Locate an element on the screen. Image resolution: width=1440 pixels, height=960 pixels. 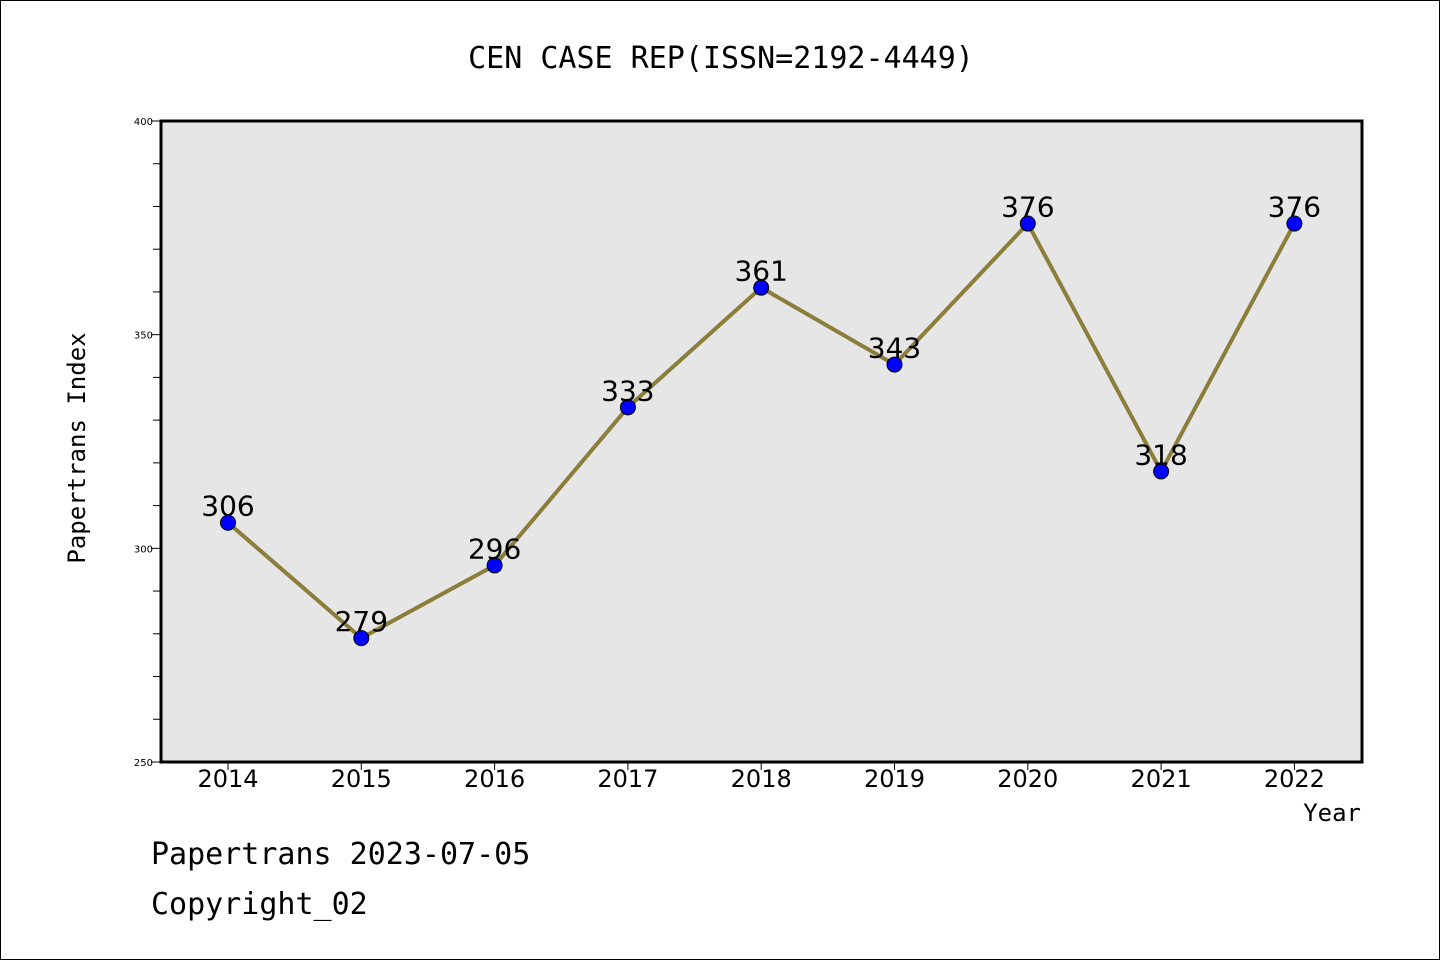
x-tick-label: 2016 is located at coordinates (494, 779).